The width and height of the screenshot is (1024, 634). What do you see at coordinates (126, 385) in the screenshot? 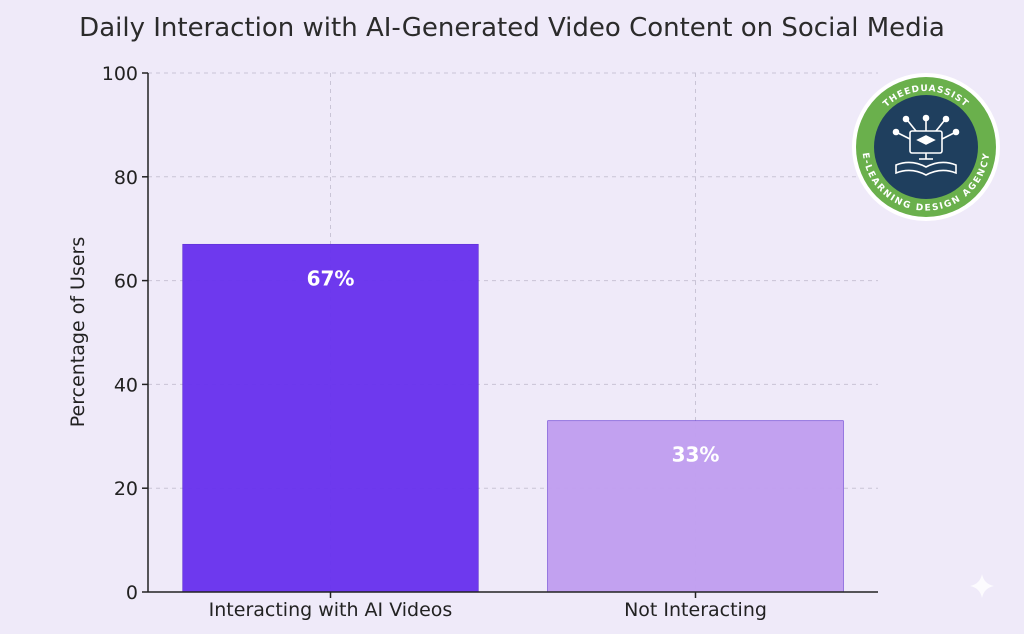
I see `y-tick-label: 40` at bounding box center [126, 385].